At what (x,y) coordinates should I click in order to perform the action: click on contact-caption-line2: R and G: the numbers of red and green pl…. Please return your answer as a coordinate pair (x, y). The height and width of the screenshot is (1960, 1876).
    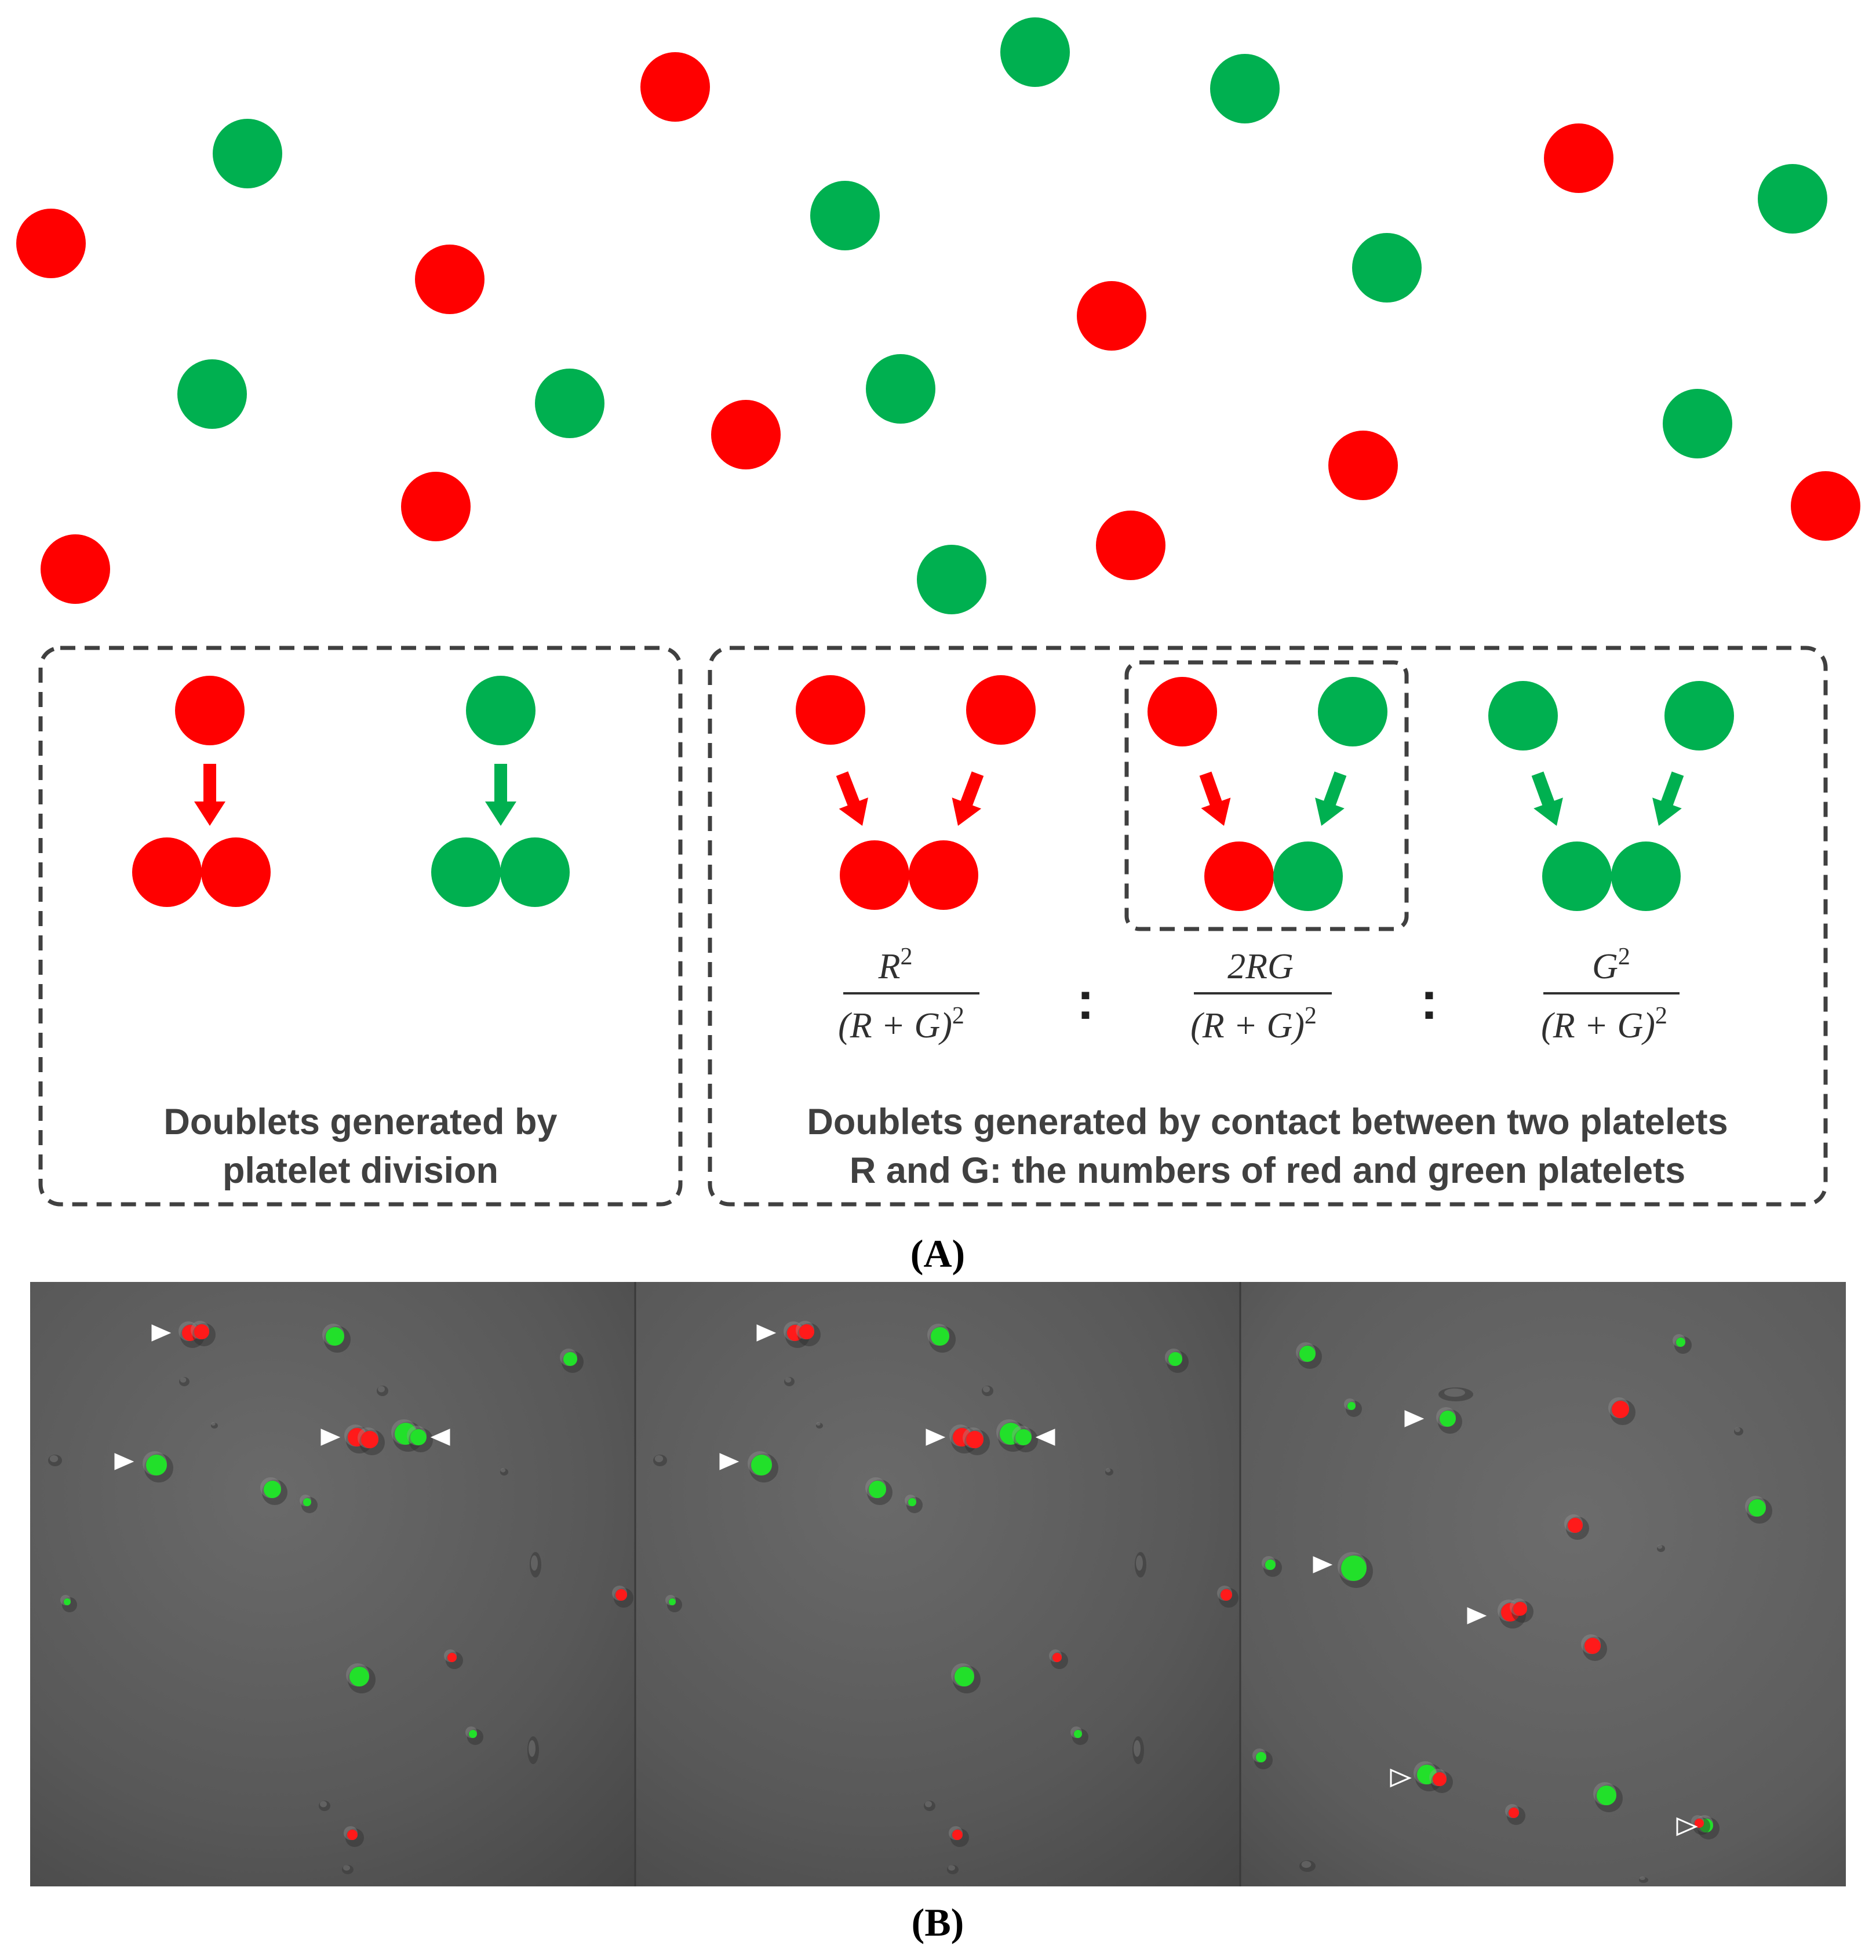
    Looking at the image, I should click on (1267, 1170).